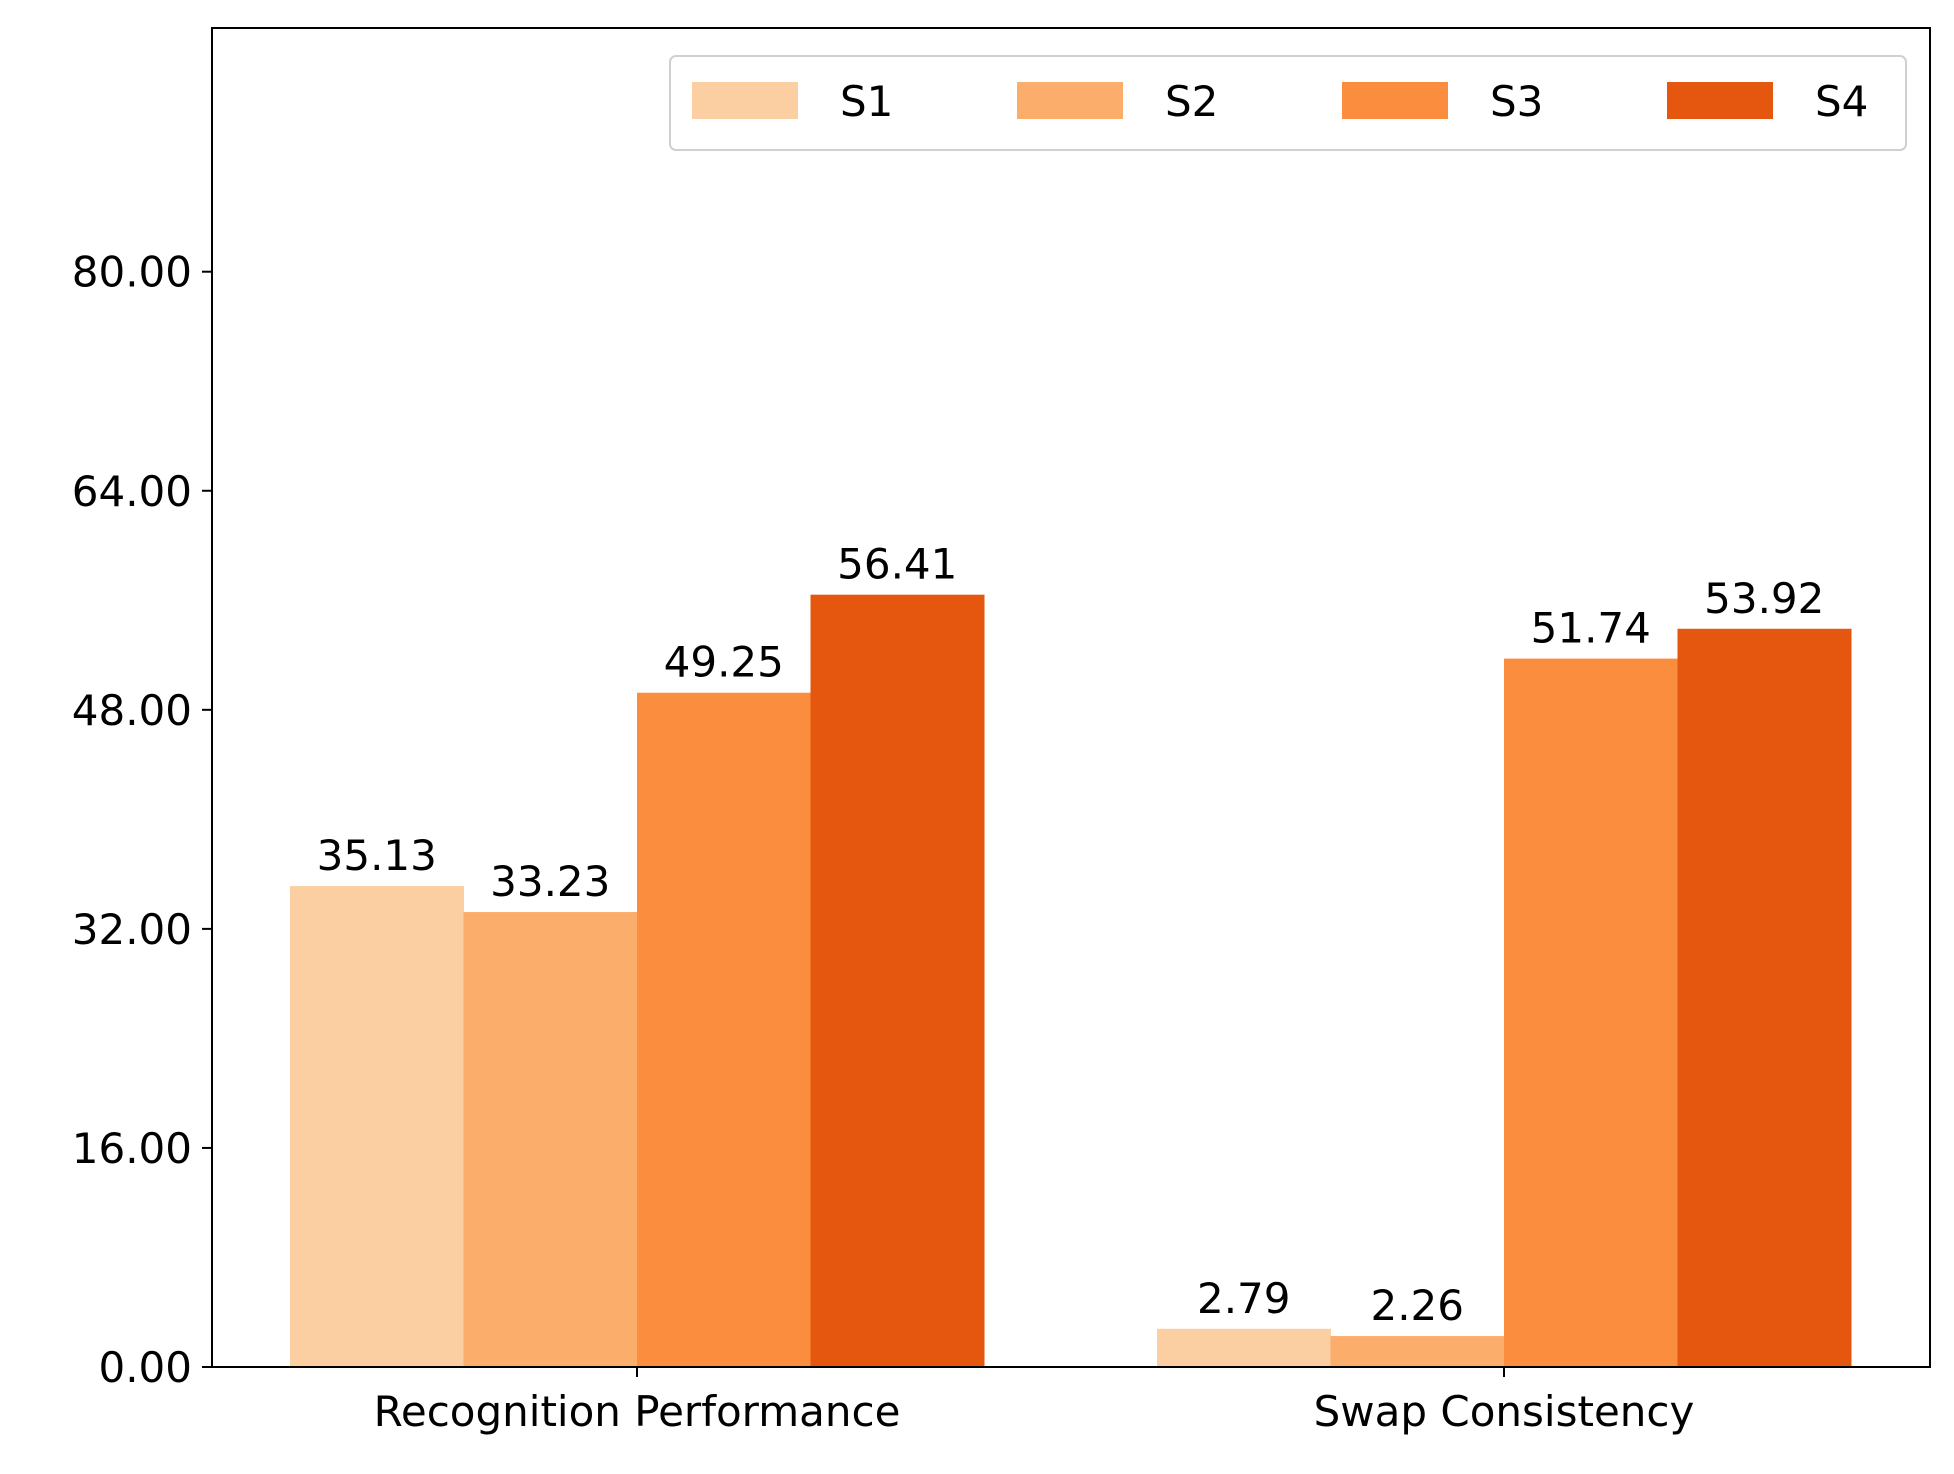  I want to click on bar-s4-recognition, so click(897, 980).